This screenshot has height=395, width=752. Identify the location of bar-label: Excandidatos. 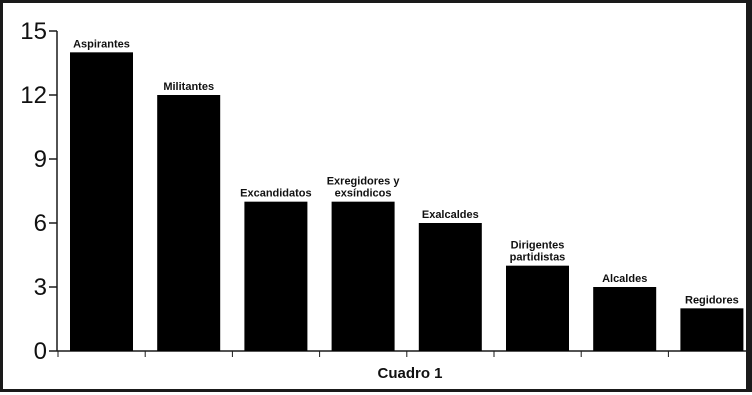
(276, 194).